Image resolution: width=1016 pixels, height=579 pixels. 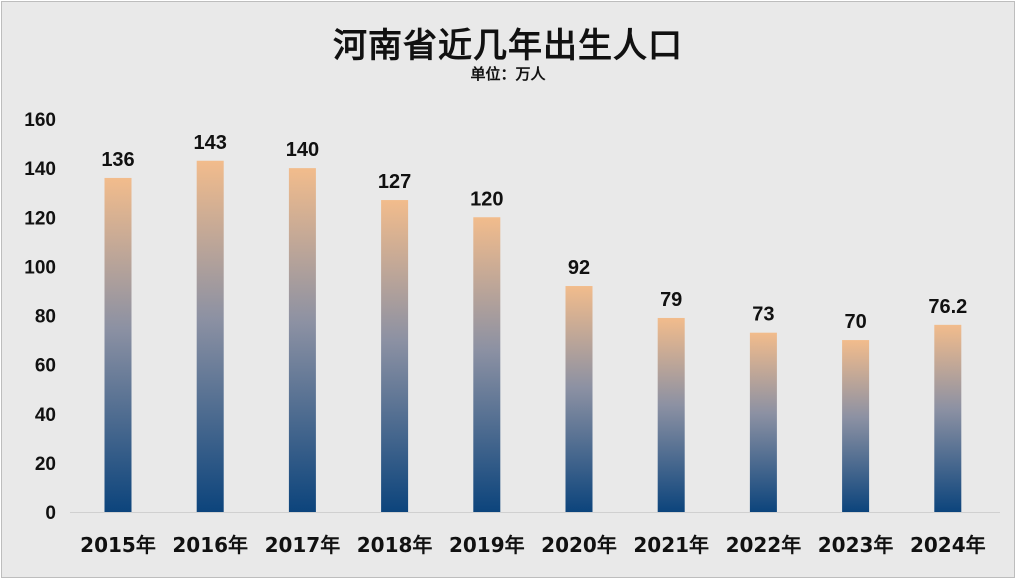 What do you see at coordinates (40, 218) in the screenshot?
I see `y-tick-label: 120` at bounding box center [40, 218].